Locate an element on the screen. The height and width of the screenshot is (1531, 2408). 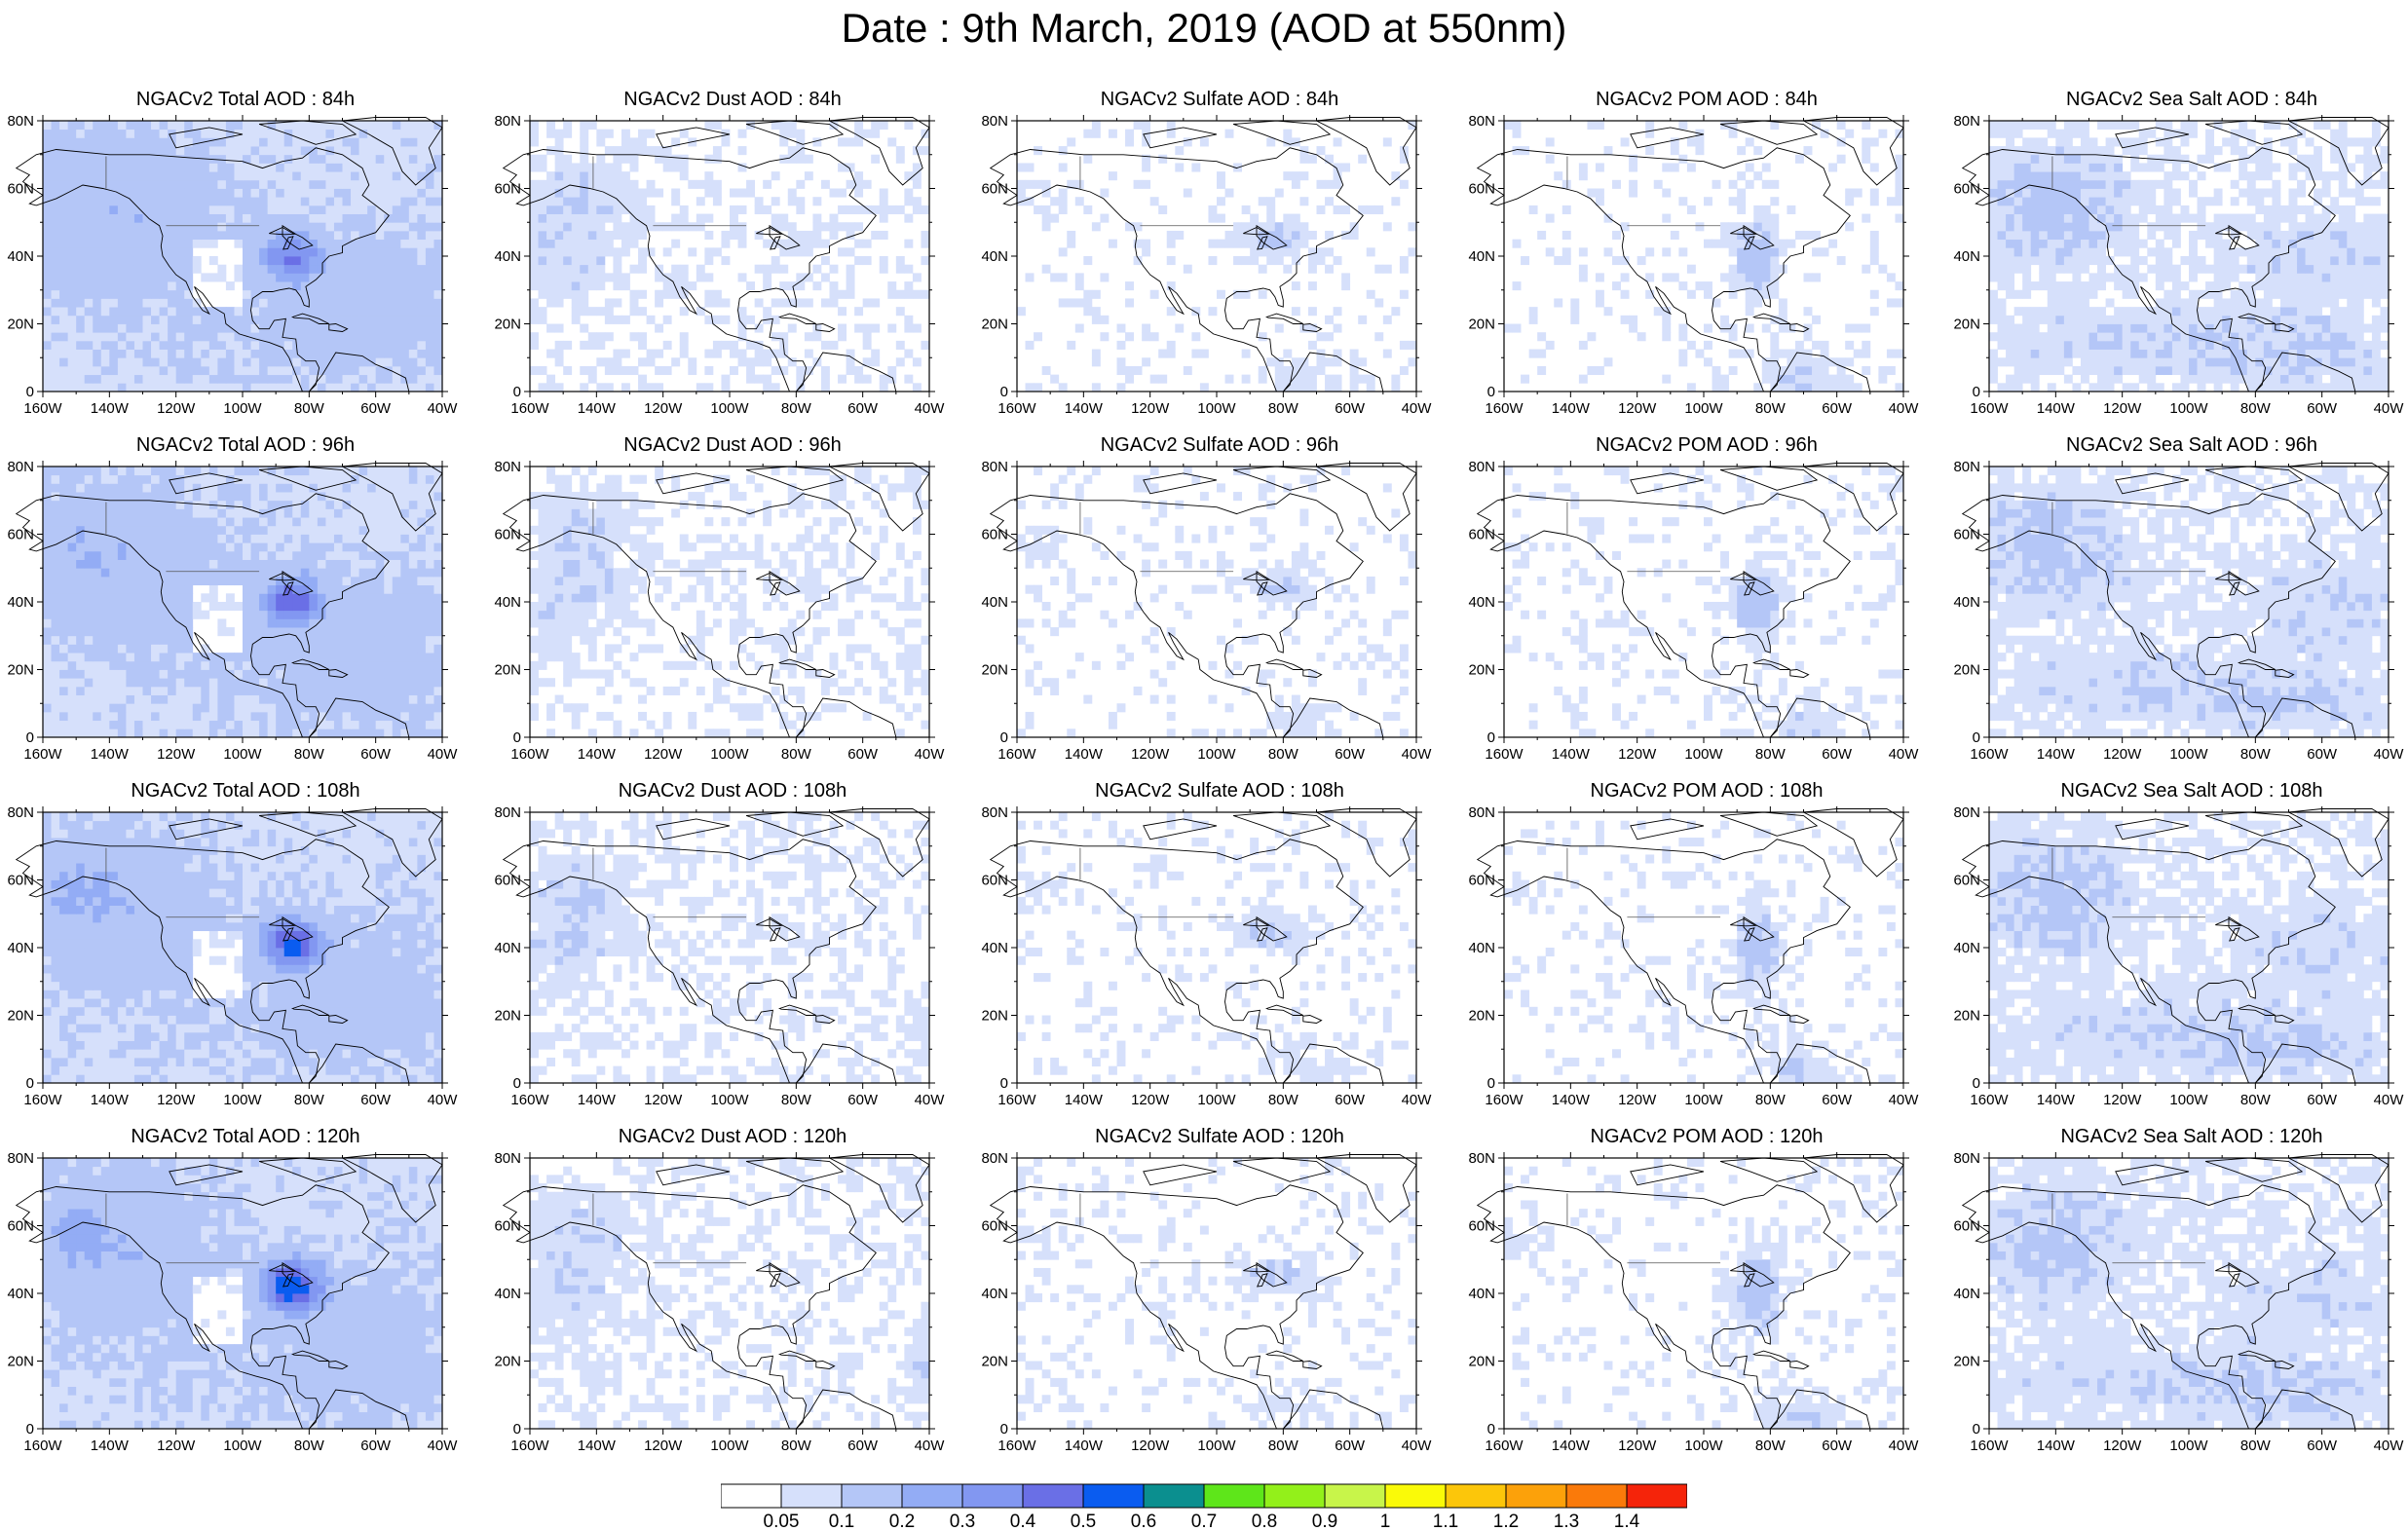
coastlines is located at coordinates (716, 254).